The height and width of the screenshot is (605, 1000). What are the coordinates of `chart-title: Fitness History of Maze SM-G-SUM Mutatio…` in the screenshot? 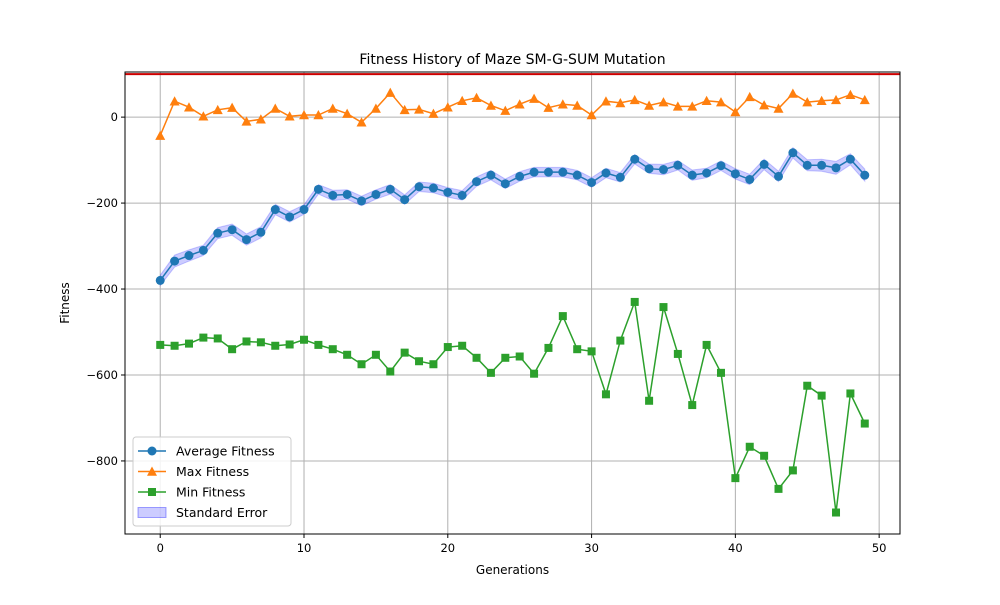 It's located at (512, 60).